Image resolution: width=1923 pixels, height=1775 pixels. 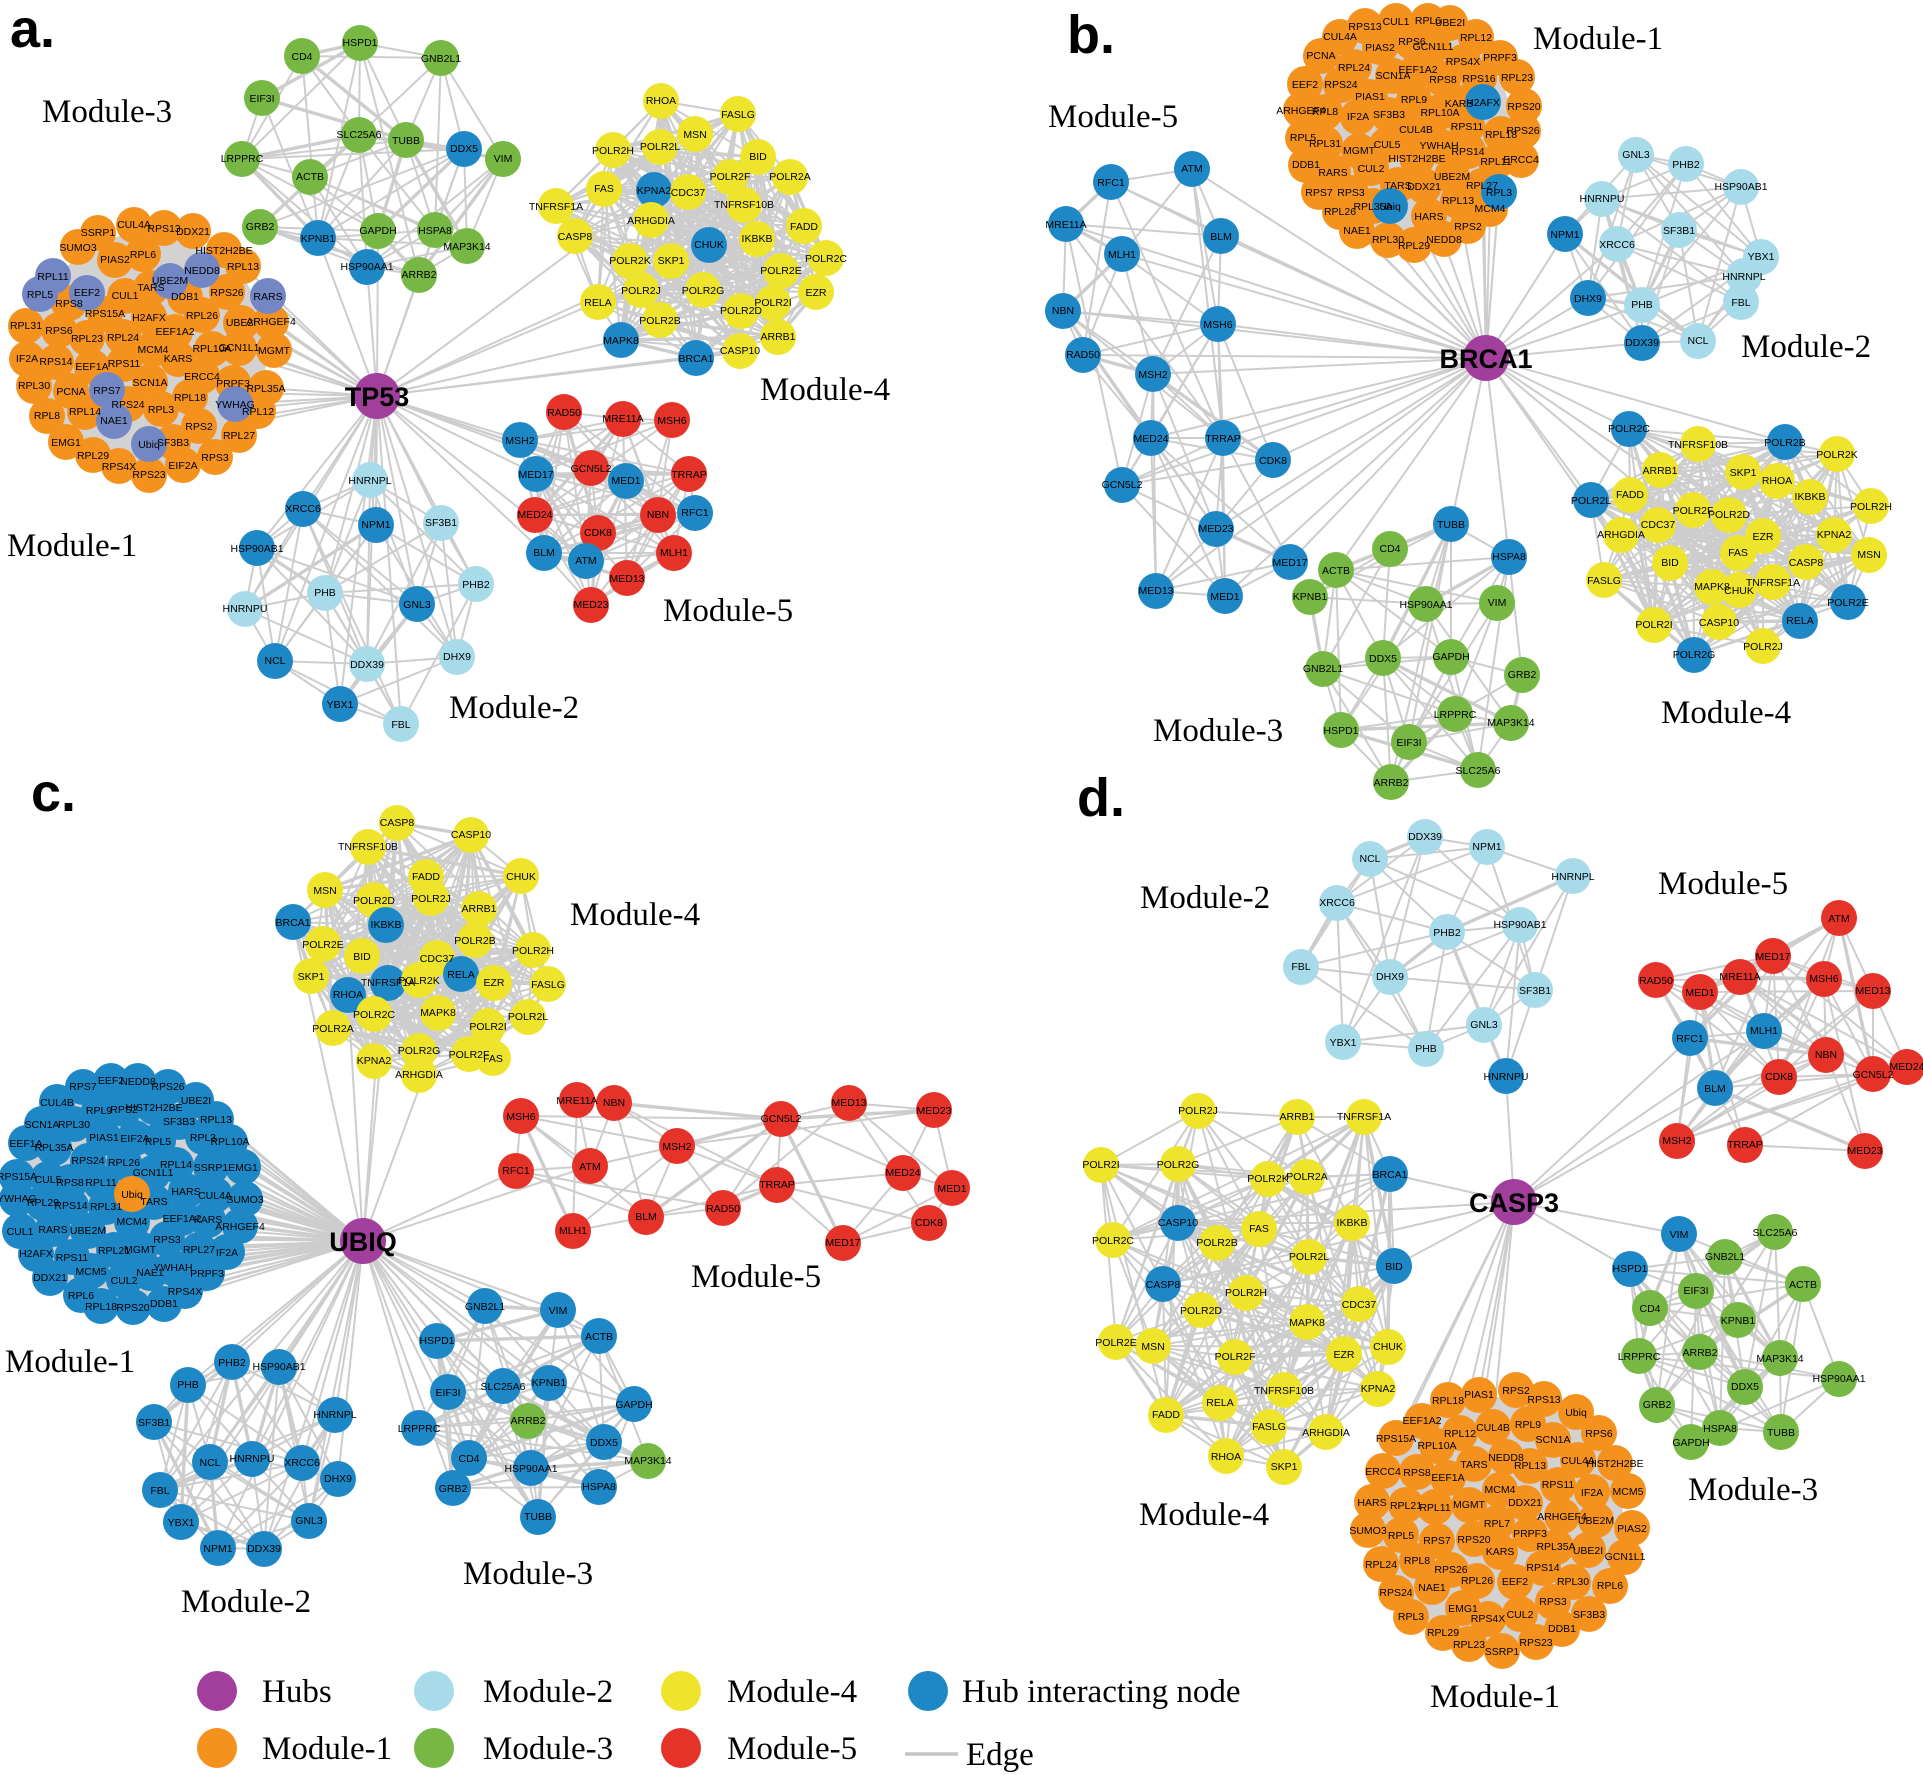 I want to click on svg-text: LRPPRC, so click(x=419, y=1429).